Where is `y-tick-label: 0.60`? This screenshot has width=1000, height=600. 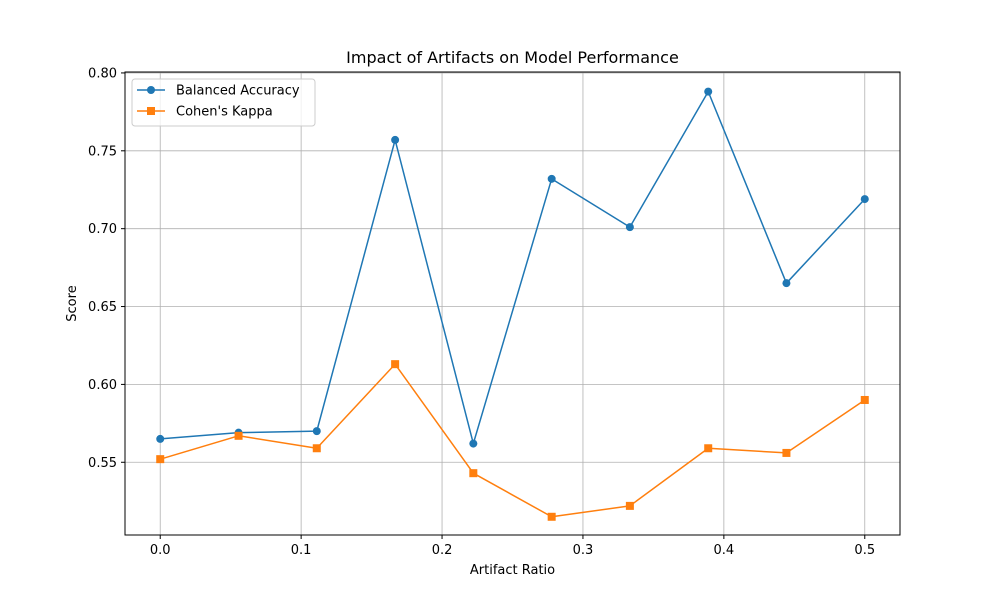
y-tick-label: 0.60 is located at coordinates (102, 385).